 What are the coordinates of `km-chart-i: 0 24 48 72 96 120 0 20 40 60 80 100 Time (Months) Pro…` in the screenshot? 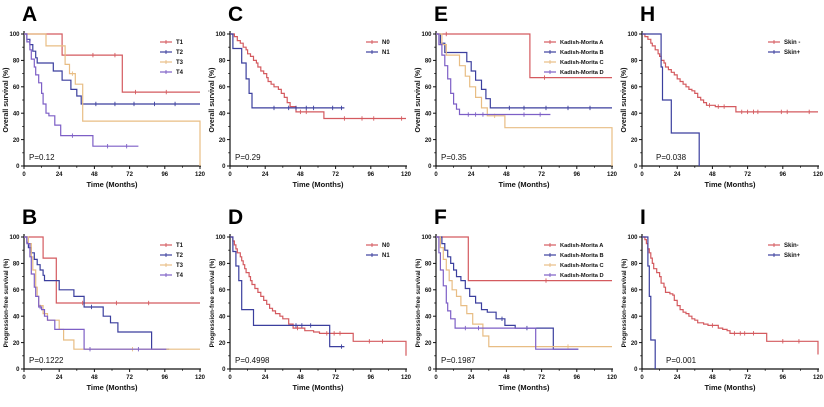 It's located at (721, 317).